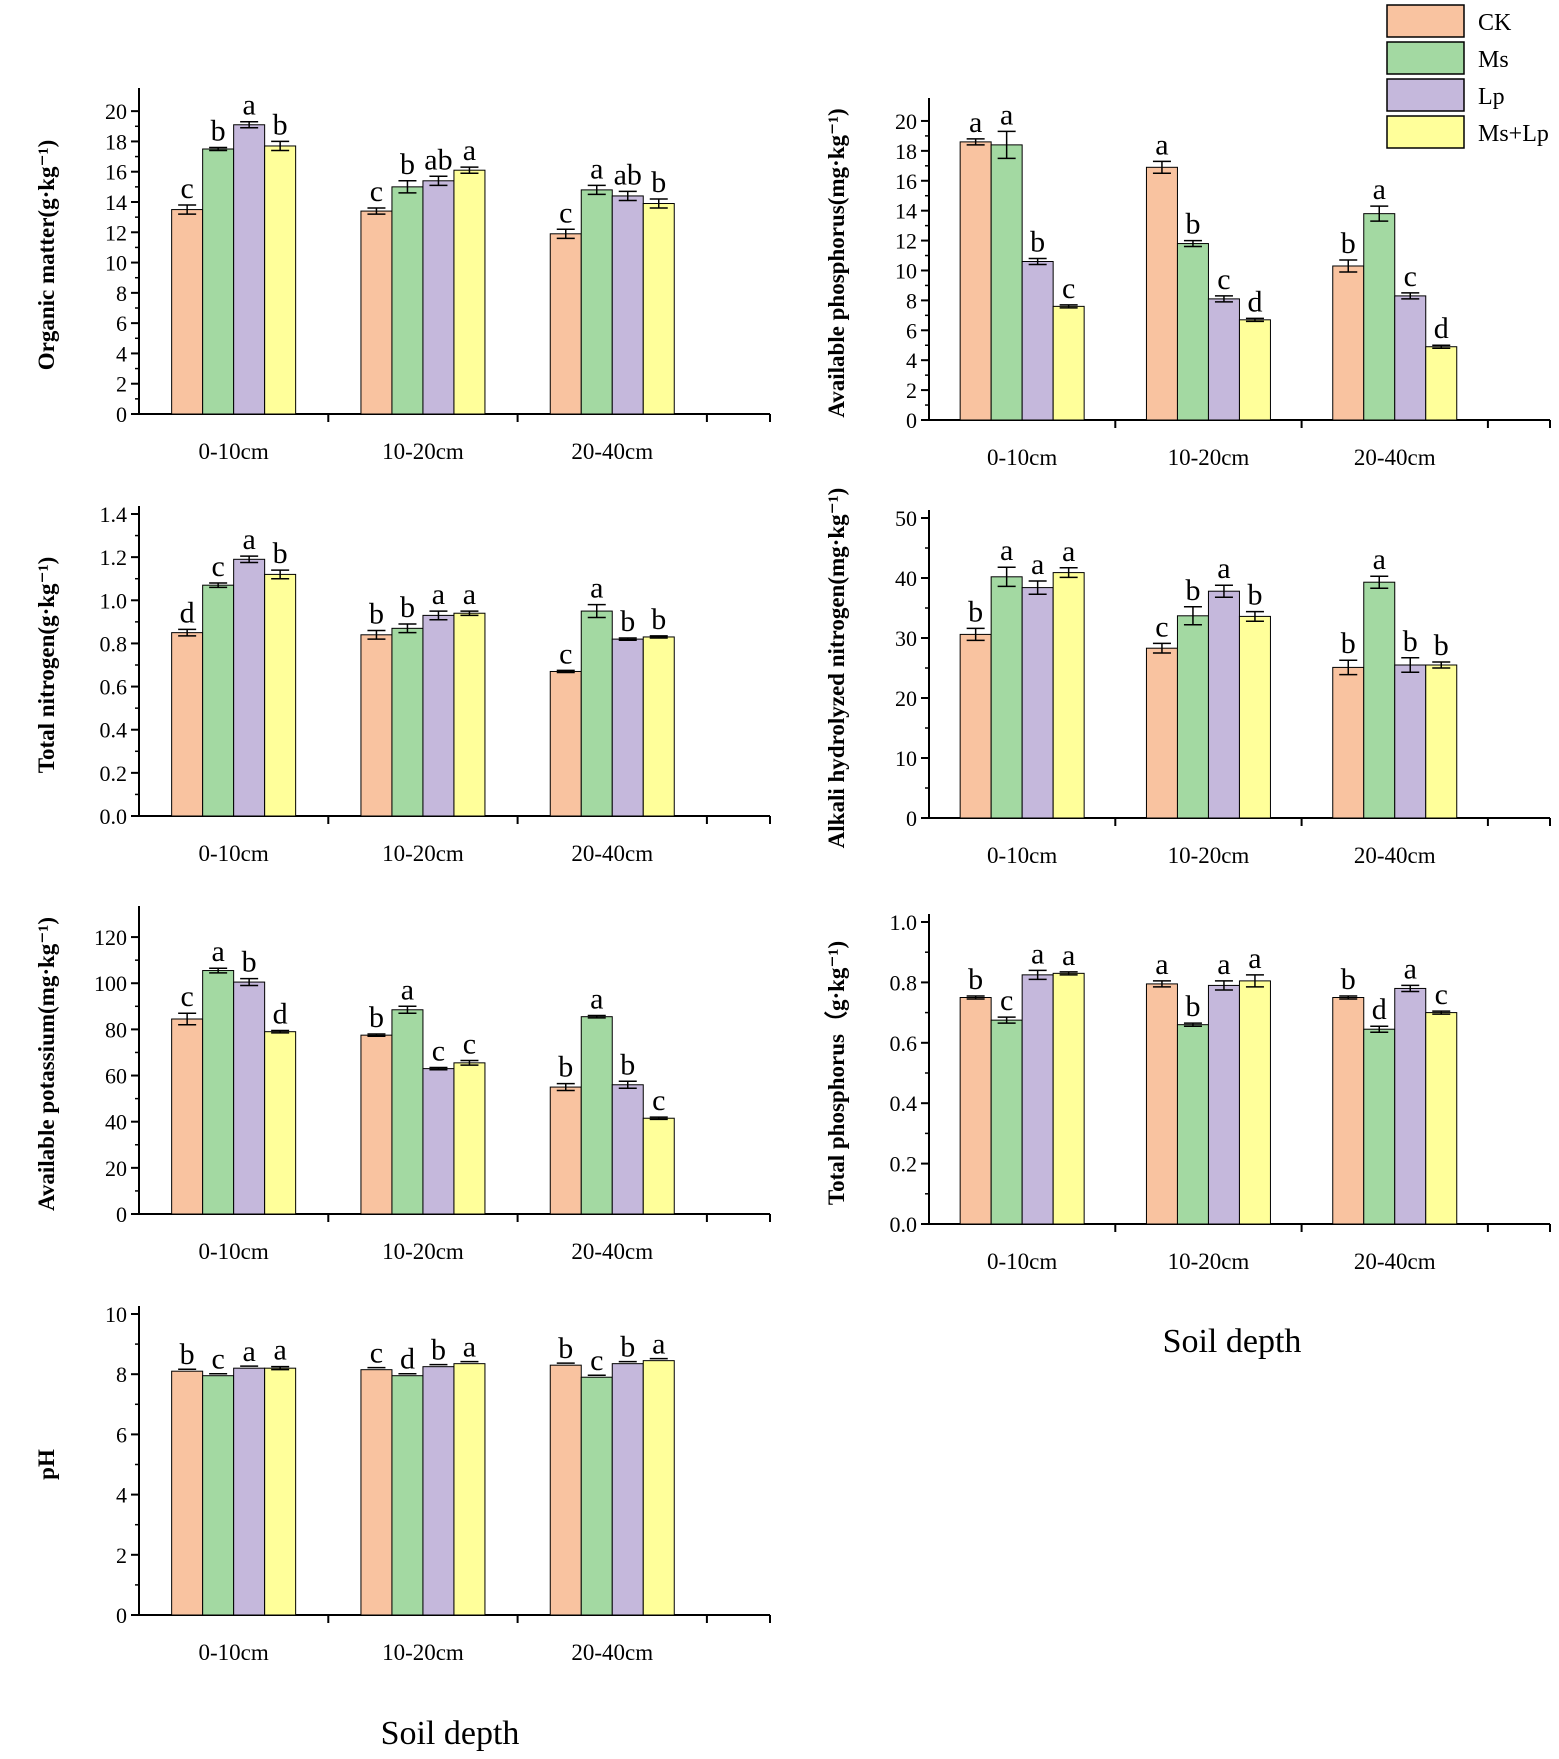 The image size is (1559, 1759). I want to click on y-tick-label: 100, so click(110, 983).